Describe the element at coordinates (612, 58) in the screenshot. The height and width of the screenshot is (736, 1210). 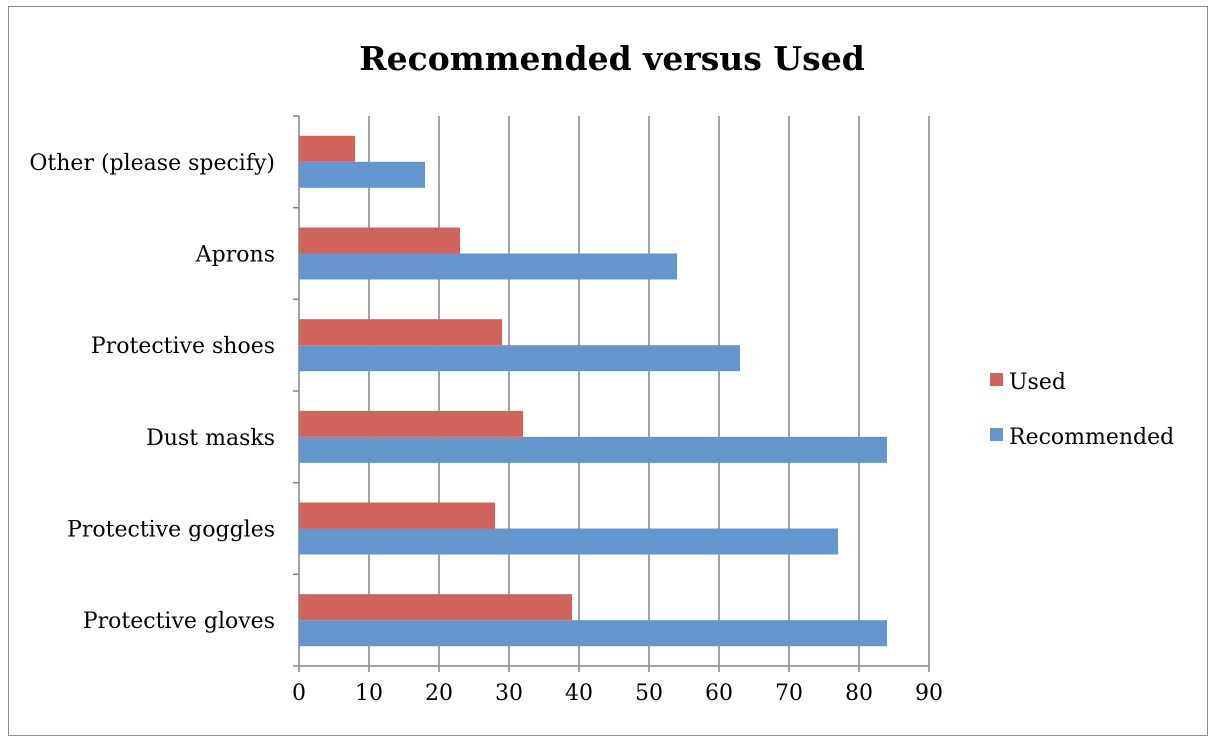
I see `chart-title: Recommended versus Used` at that location.